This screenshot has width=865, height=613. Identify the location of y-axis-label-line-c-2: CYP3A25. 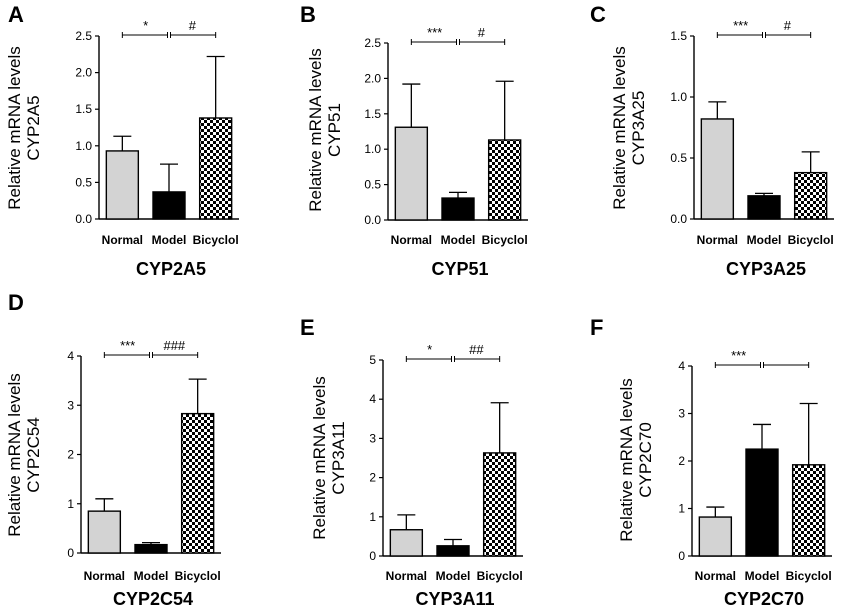
(638, 128).